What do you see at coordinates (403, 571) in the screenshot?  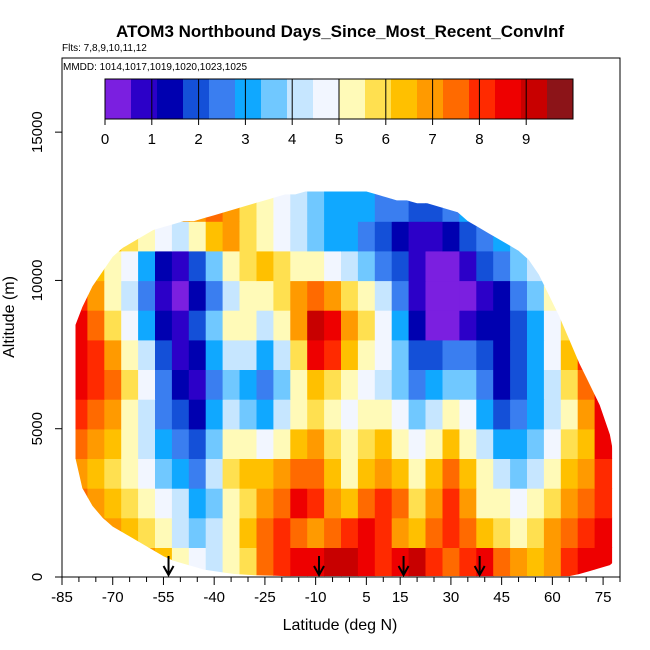 I see `profile-marker-arrowhead` at bounding box center [403, 571].